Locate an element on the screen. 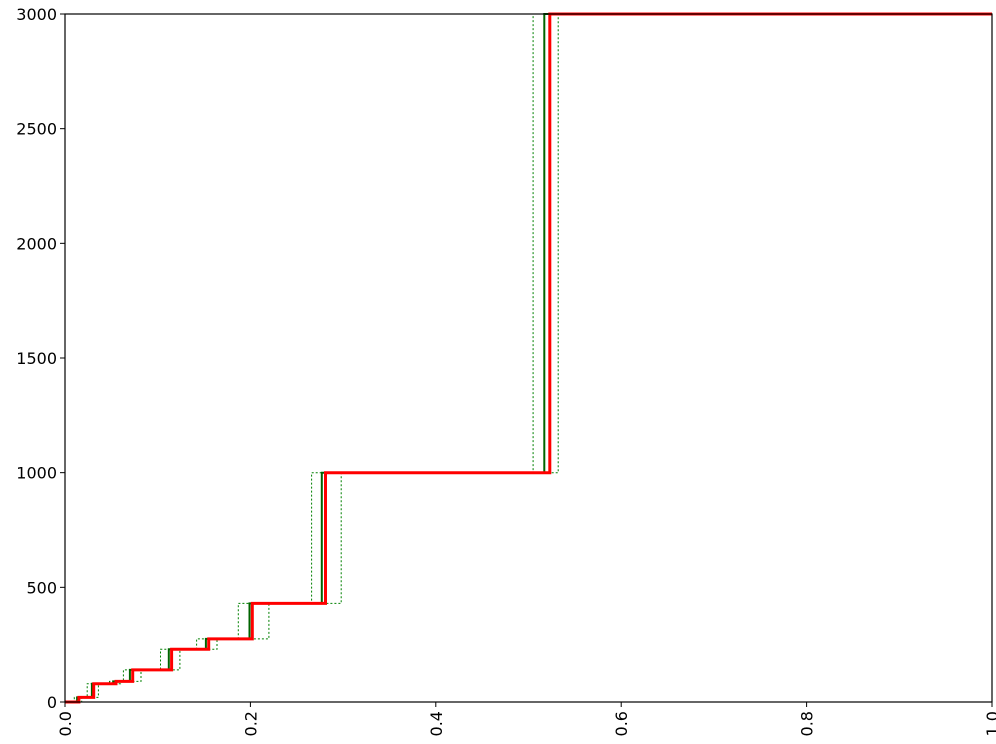 The height and width of the screenshot is (744, 996). y-tick-label: 2000 is located at coordinates (36, 243).